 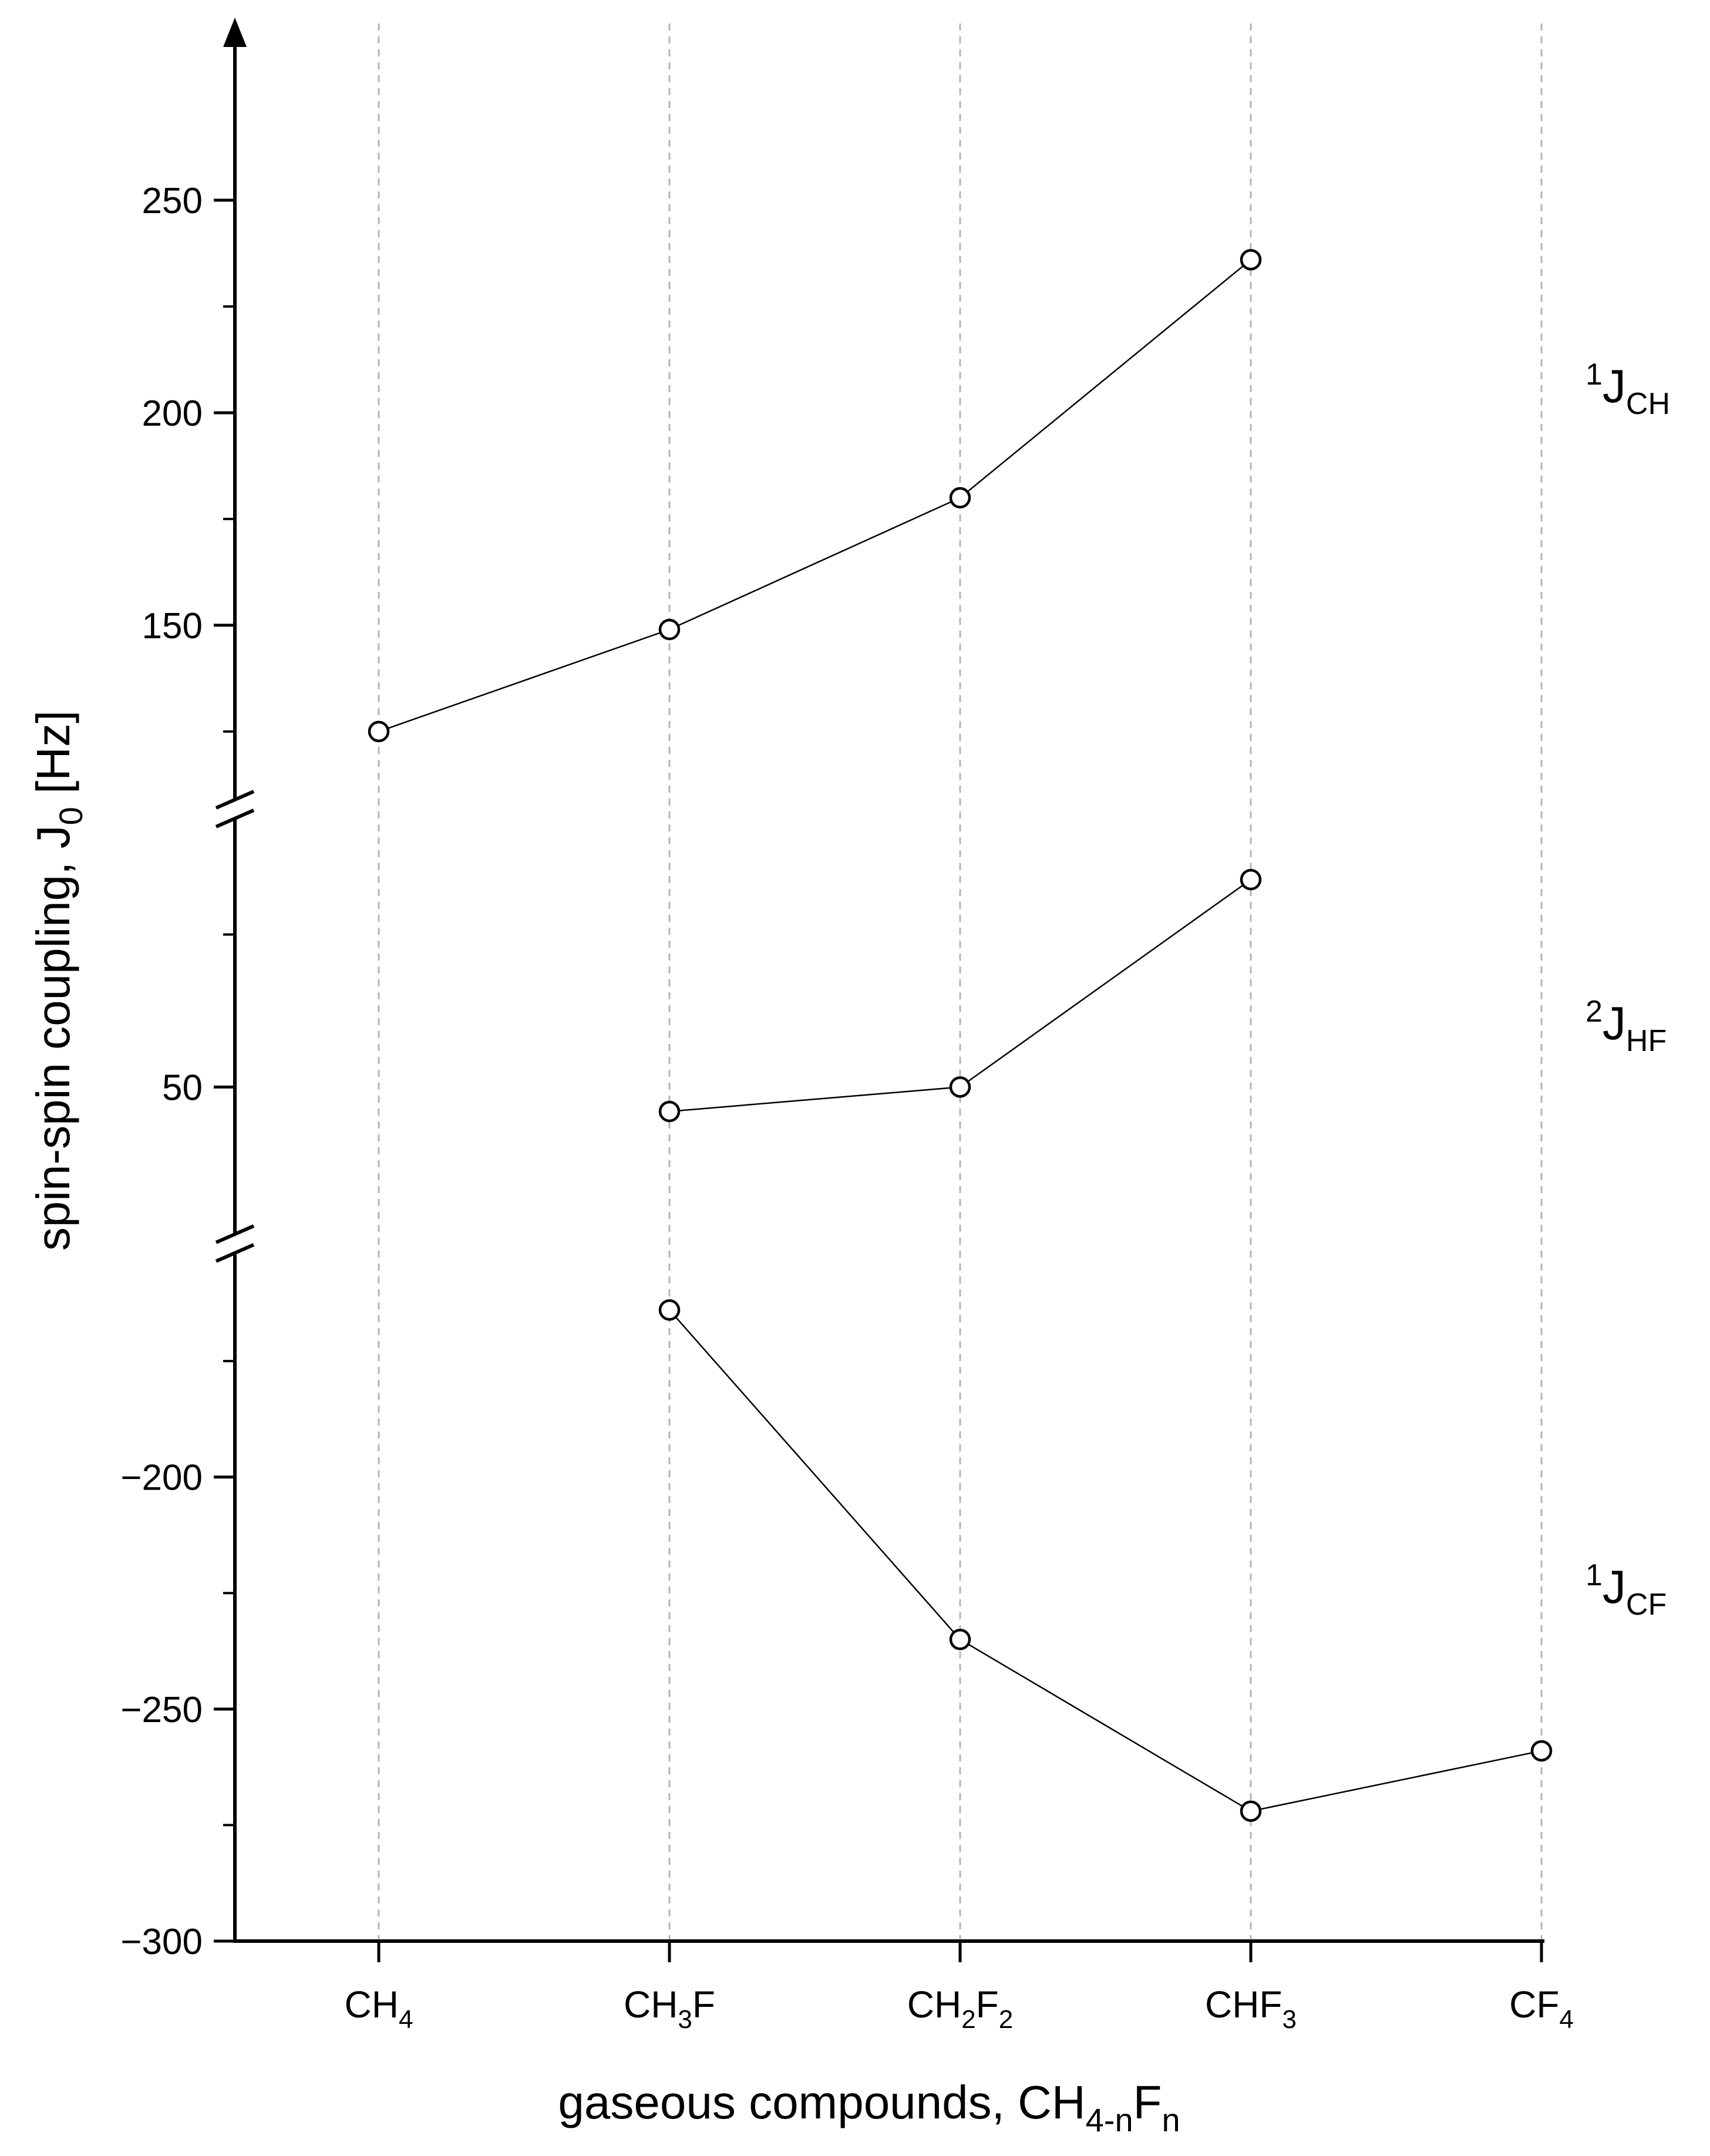 I want to click on y-axis-arrow, so click(x=235, y=32).